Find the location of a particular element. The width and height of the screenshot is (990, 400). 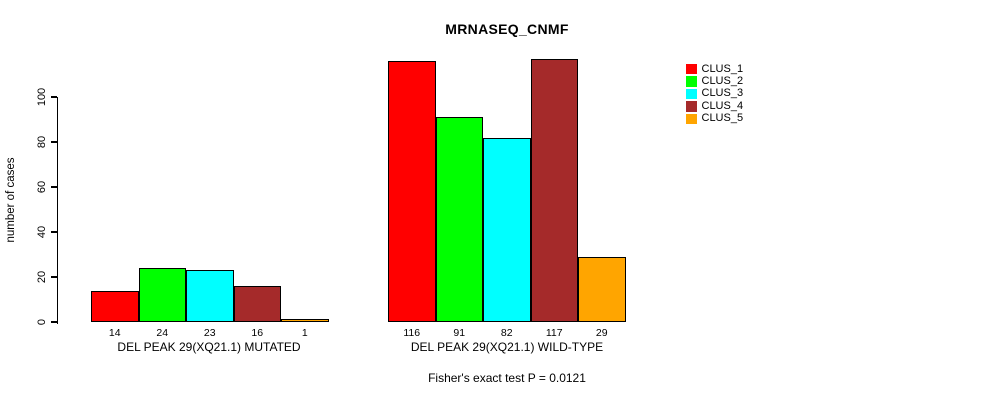

group-label-mutated: DEL PEAK 29(XQ21.1) MUTATED is located at coordinates (209, 347).